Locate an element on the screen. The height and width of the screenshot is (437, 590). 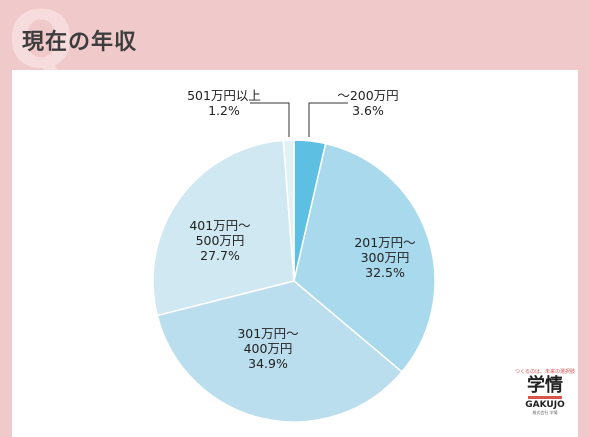
slice-percent: 34.9% is located at coordinates (268, 363).